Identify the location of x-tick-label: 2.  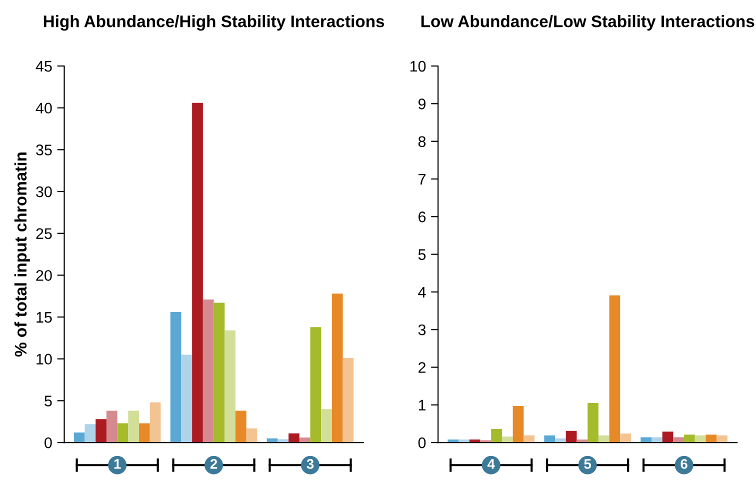
(214, 464).